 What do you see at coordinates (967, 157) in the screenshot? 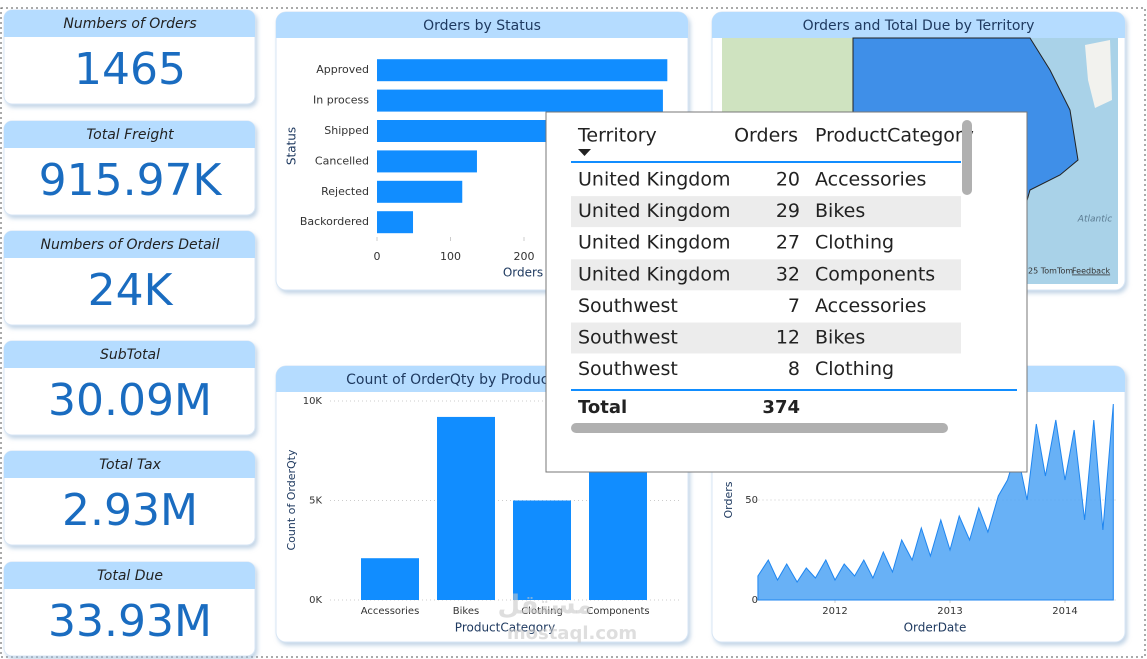
I see `v-scrollbar` at bounding box center [967, 157].